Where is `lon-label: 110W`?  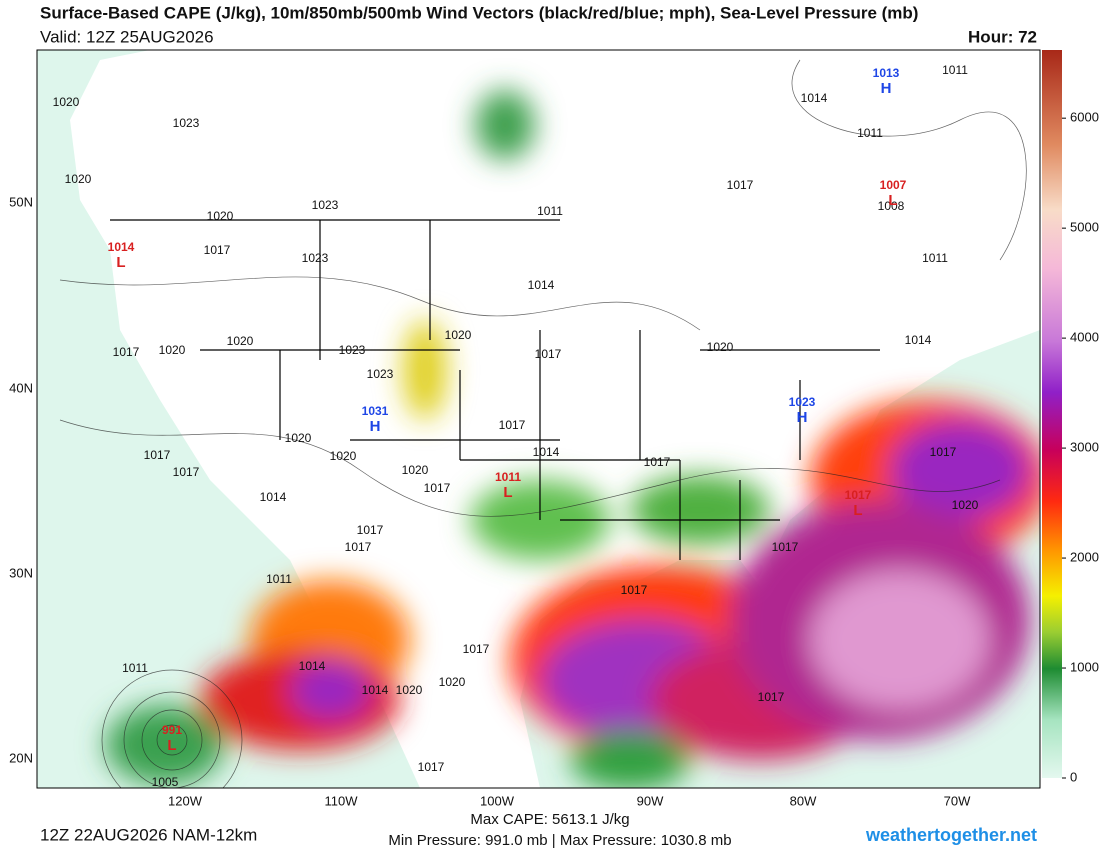 lon-label: 110W is located at coordinates (342, 800).